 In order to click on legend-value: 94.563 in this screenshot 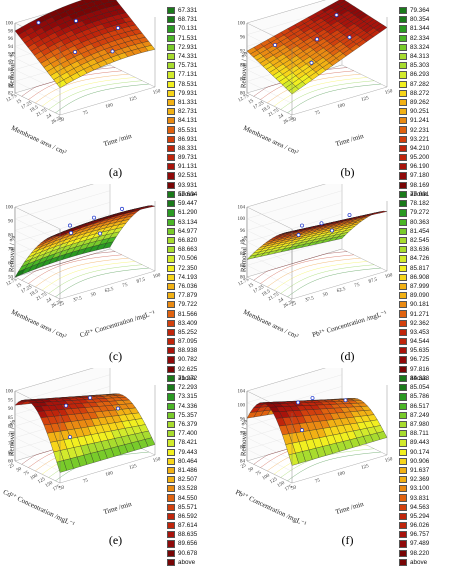, I will do `click(419, 507)`.